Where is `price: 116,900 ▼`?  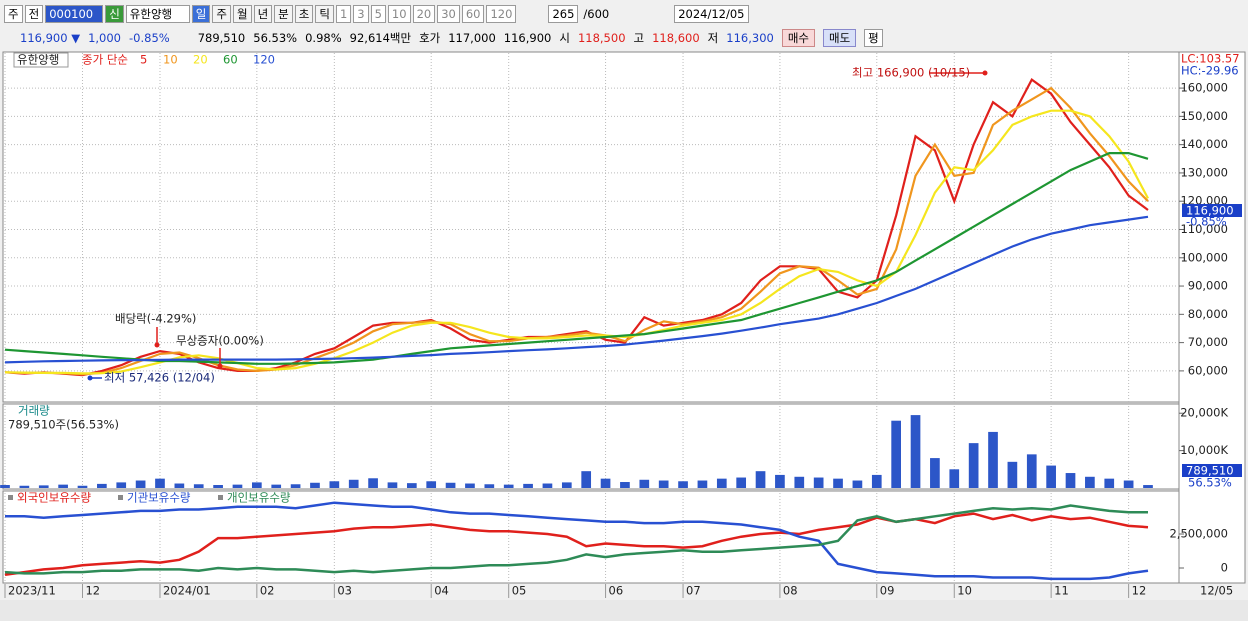
price: 116,900 ▼ is located at coordinates (50, 38).